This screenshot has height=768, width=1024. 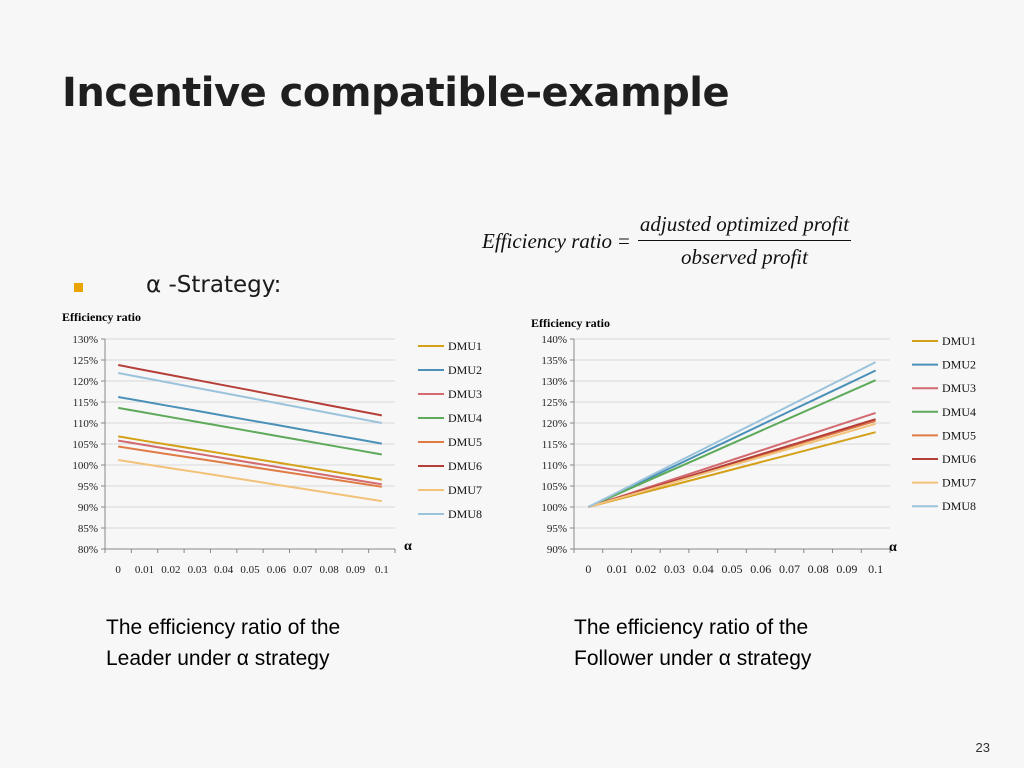 I want to click on follower-y-tick-label: 95%, so click(x=557, y=529).